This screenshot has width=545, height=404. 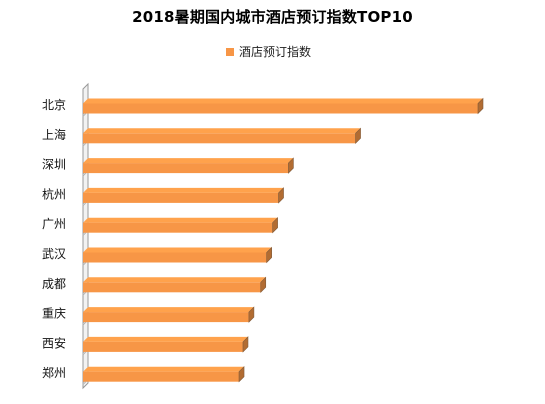 I want to click on legend: 酒店预订指数, so click(x=268, y=51).